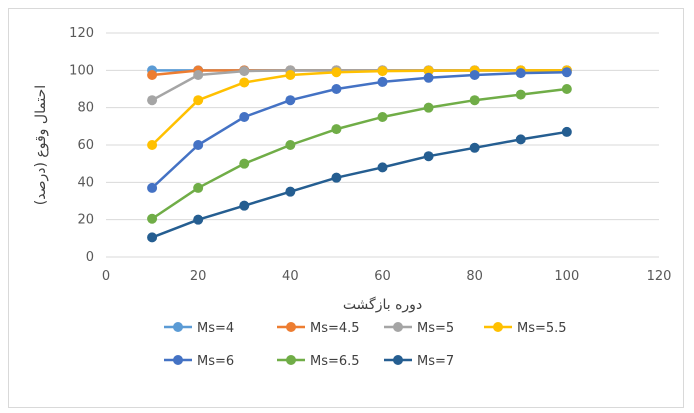 The image size is (694, 413). Describe the element at coordinates (382, 304) in the screenshot. I see `x-axis-title: دوره بازگشت` at that location.